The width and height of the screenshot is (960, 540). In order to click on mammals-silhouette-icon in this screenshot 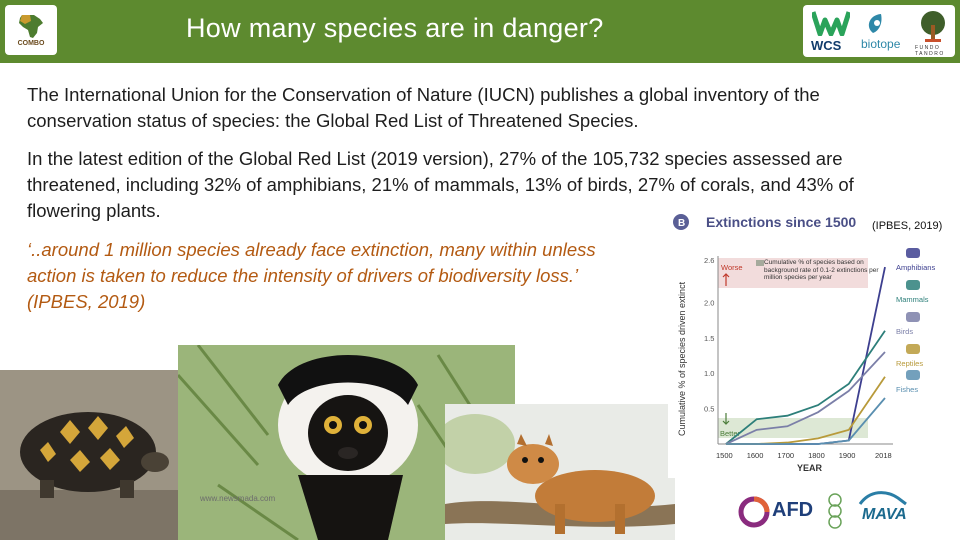, I will do `click(913, 285)`.